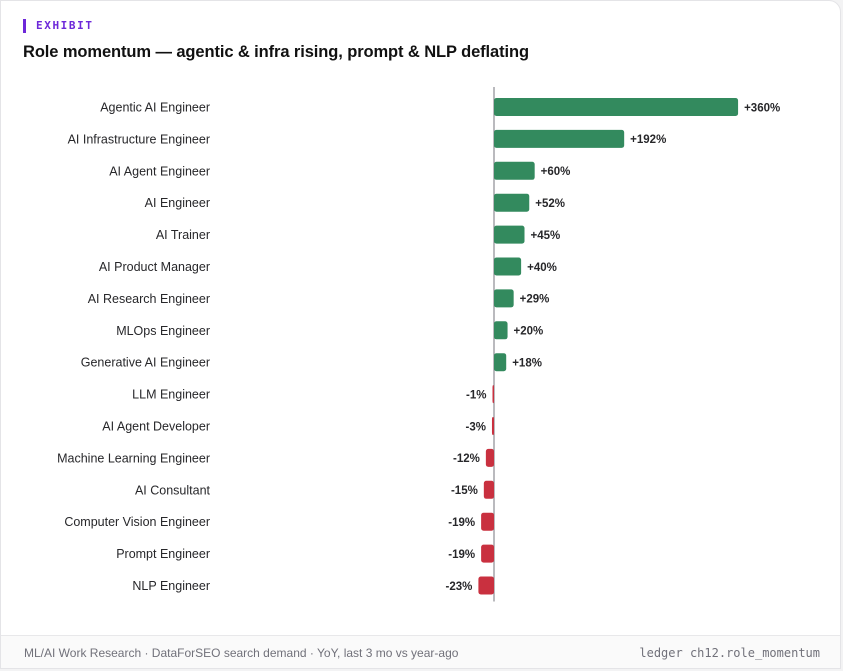 The image size is (843, 671). I want to click on value-label: +52%, so click(550, 204).